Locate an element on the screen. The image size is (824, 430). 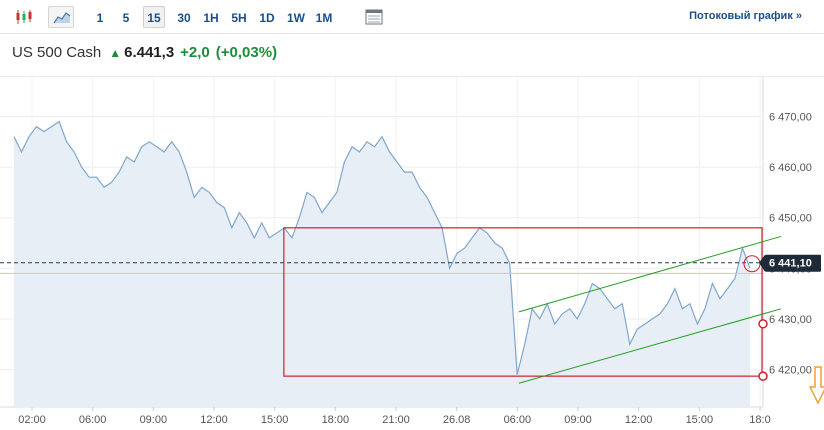
area-chart-button is located at coordinates (61, 17).